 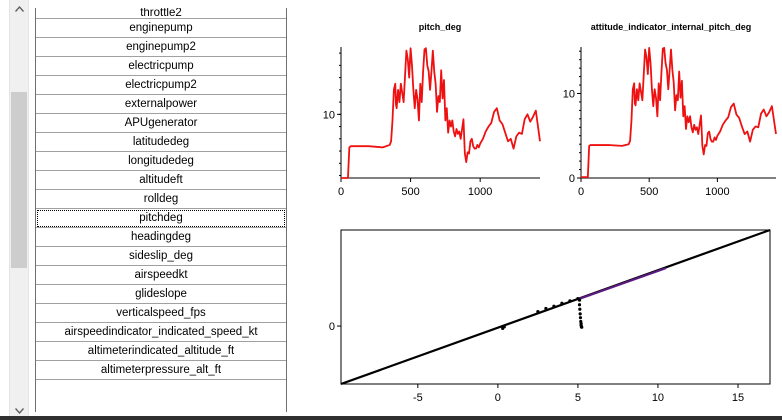 I want to click on list-item-verticalspeed-fps: verticalspeed_fps, so click(x=161, y=313).